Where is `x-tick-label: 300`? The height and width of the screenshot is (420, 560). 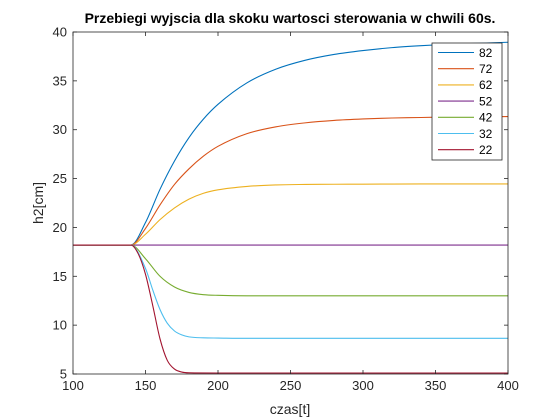 x-tick-label: 300 is located at coordinates (363, 385).